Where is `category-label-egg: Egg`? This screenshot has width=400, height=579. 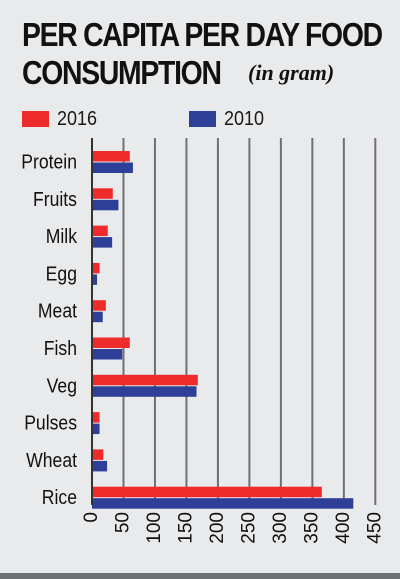 category-label-egg: Egg is located at coordinates (61, 273).